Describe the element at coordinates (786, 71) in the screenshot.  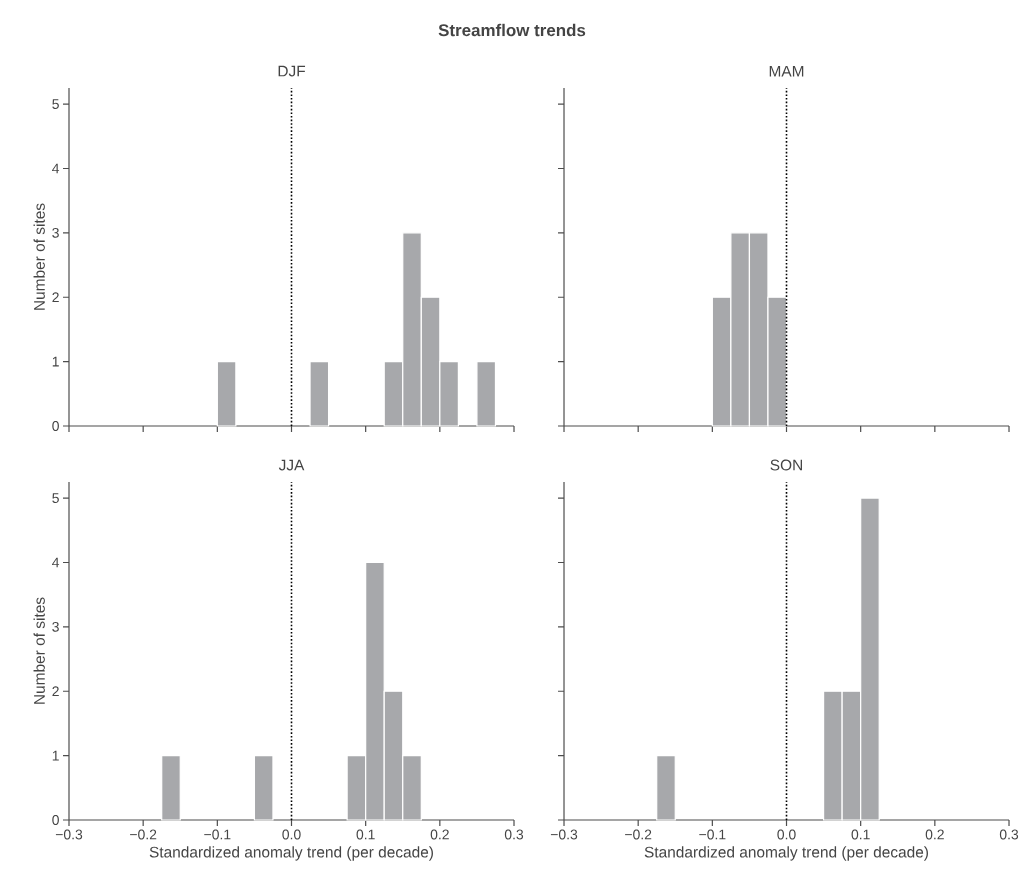
I see `chart-subtitle: MAM` at that location.